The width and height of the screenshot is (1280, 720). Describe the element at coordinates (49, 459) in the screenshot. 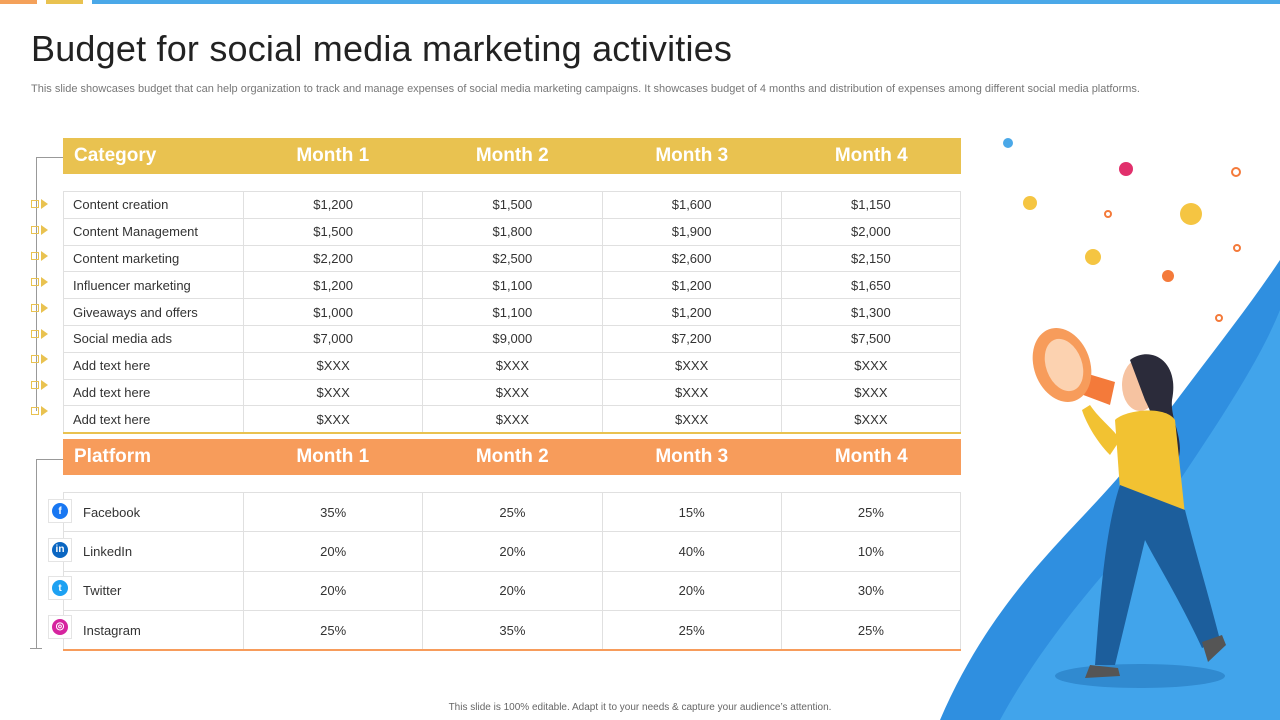

I see `platform-bracket-tick` at that location.